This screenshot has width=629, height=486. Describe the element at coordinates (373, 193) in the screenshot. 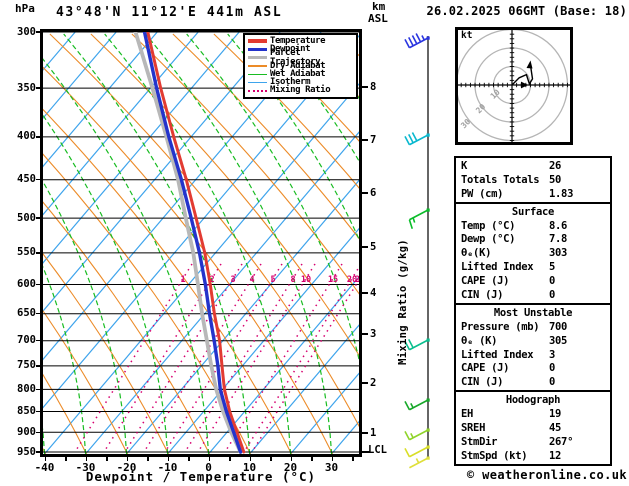

I see `km-tick-label: 6` at that location.